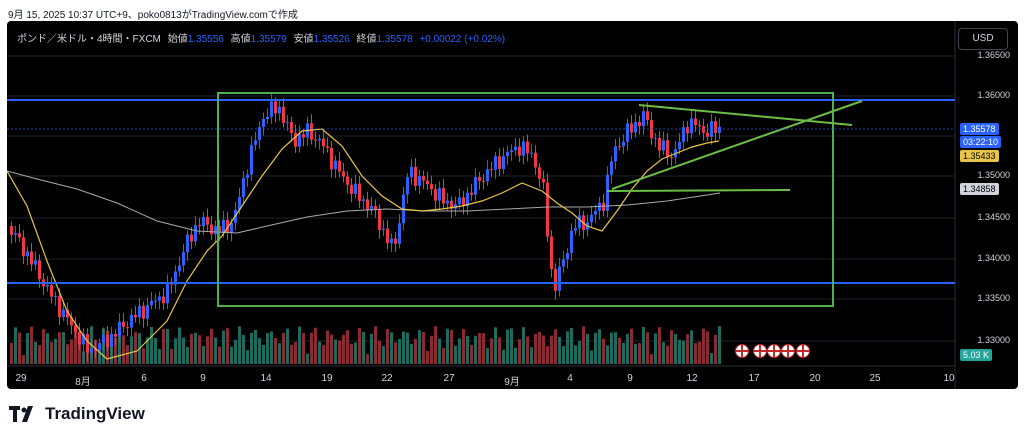  What do you see at coordinates (95, 413) in the screenshot?
I see `brand-name: TradingView` at bounding box center [95, 413].